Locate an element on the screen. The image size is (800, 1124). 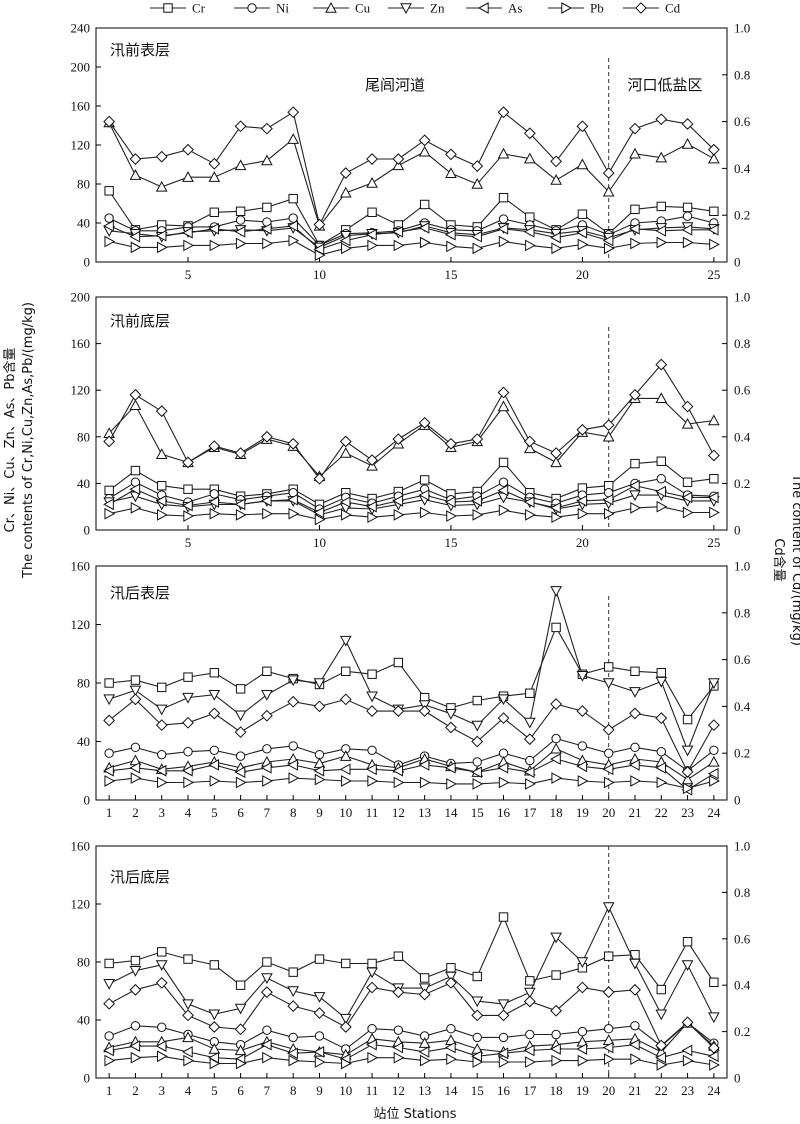
y-right-tick-label: 0.4 is located at coordinates (742, 168).